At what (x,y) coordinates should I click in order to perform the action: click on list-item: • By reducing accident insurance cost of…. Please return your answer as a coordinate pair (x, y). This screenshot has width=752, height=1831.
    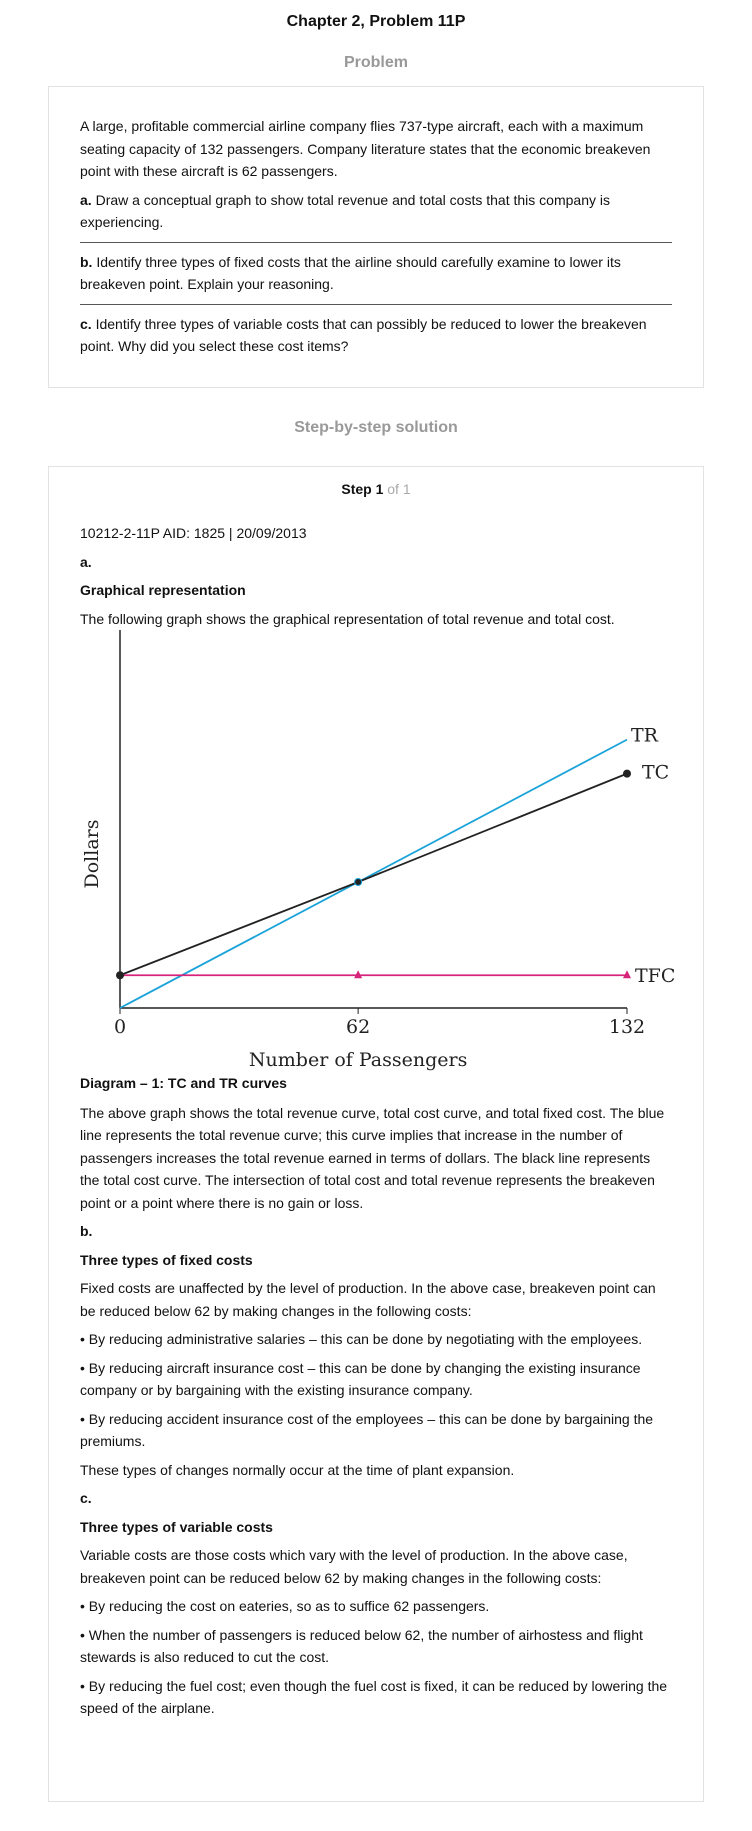
    Looking at the image, I should click on (367, 1430).